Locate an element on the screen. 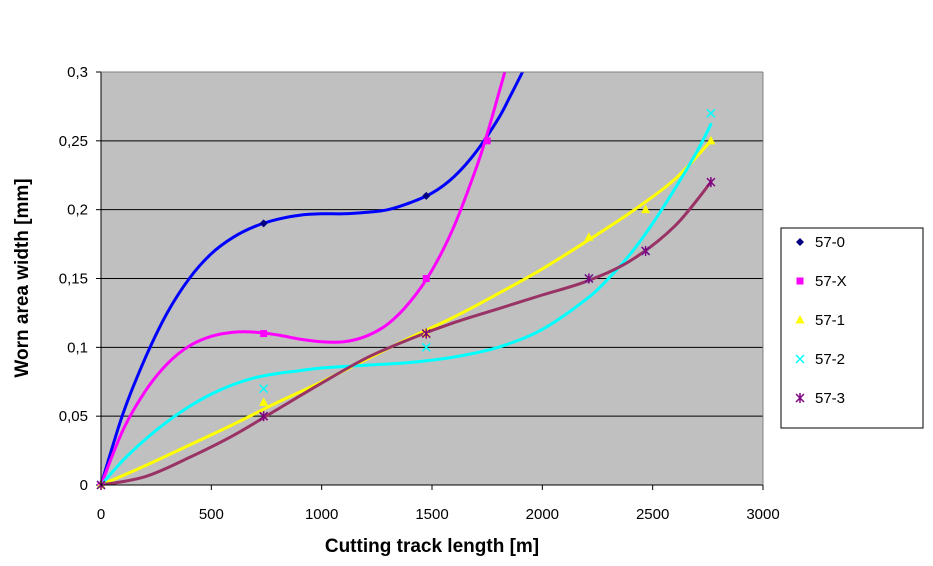 The width and height of the screenshot is (933, 566). x-tick-label: 500 is located at coordinates (211, 514).